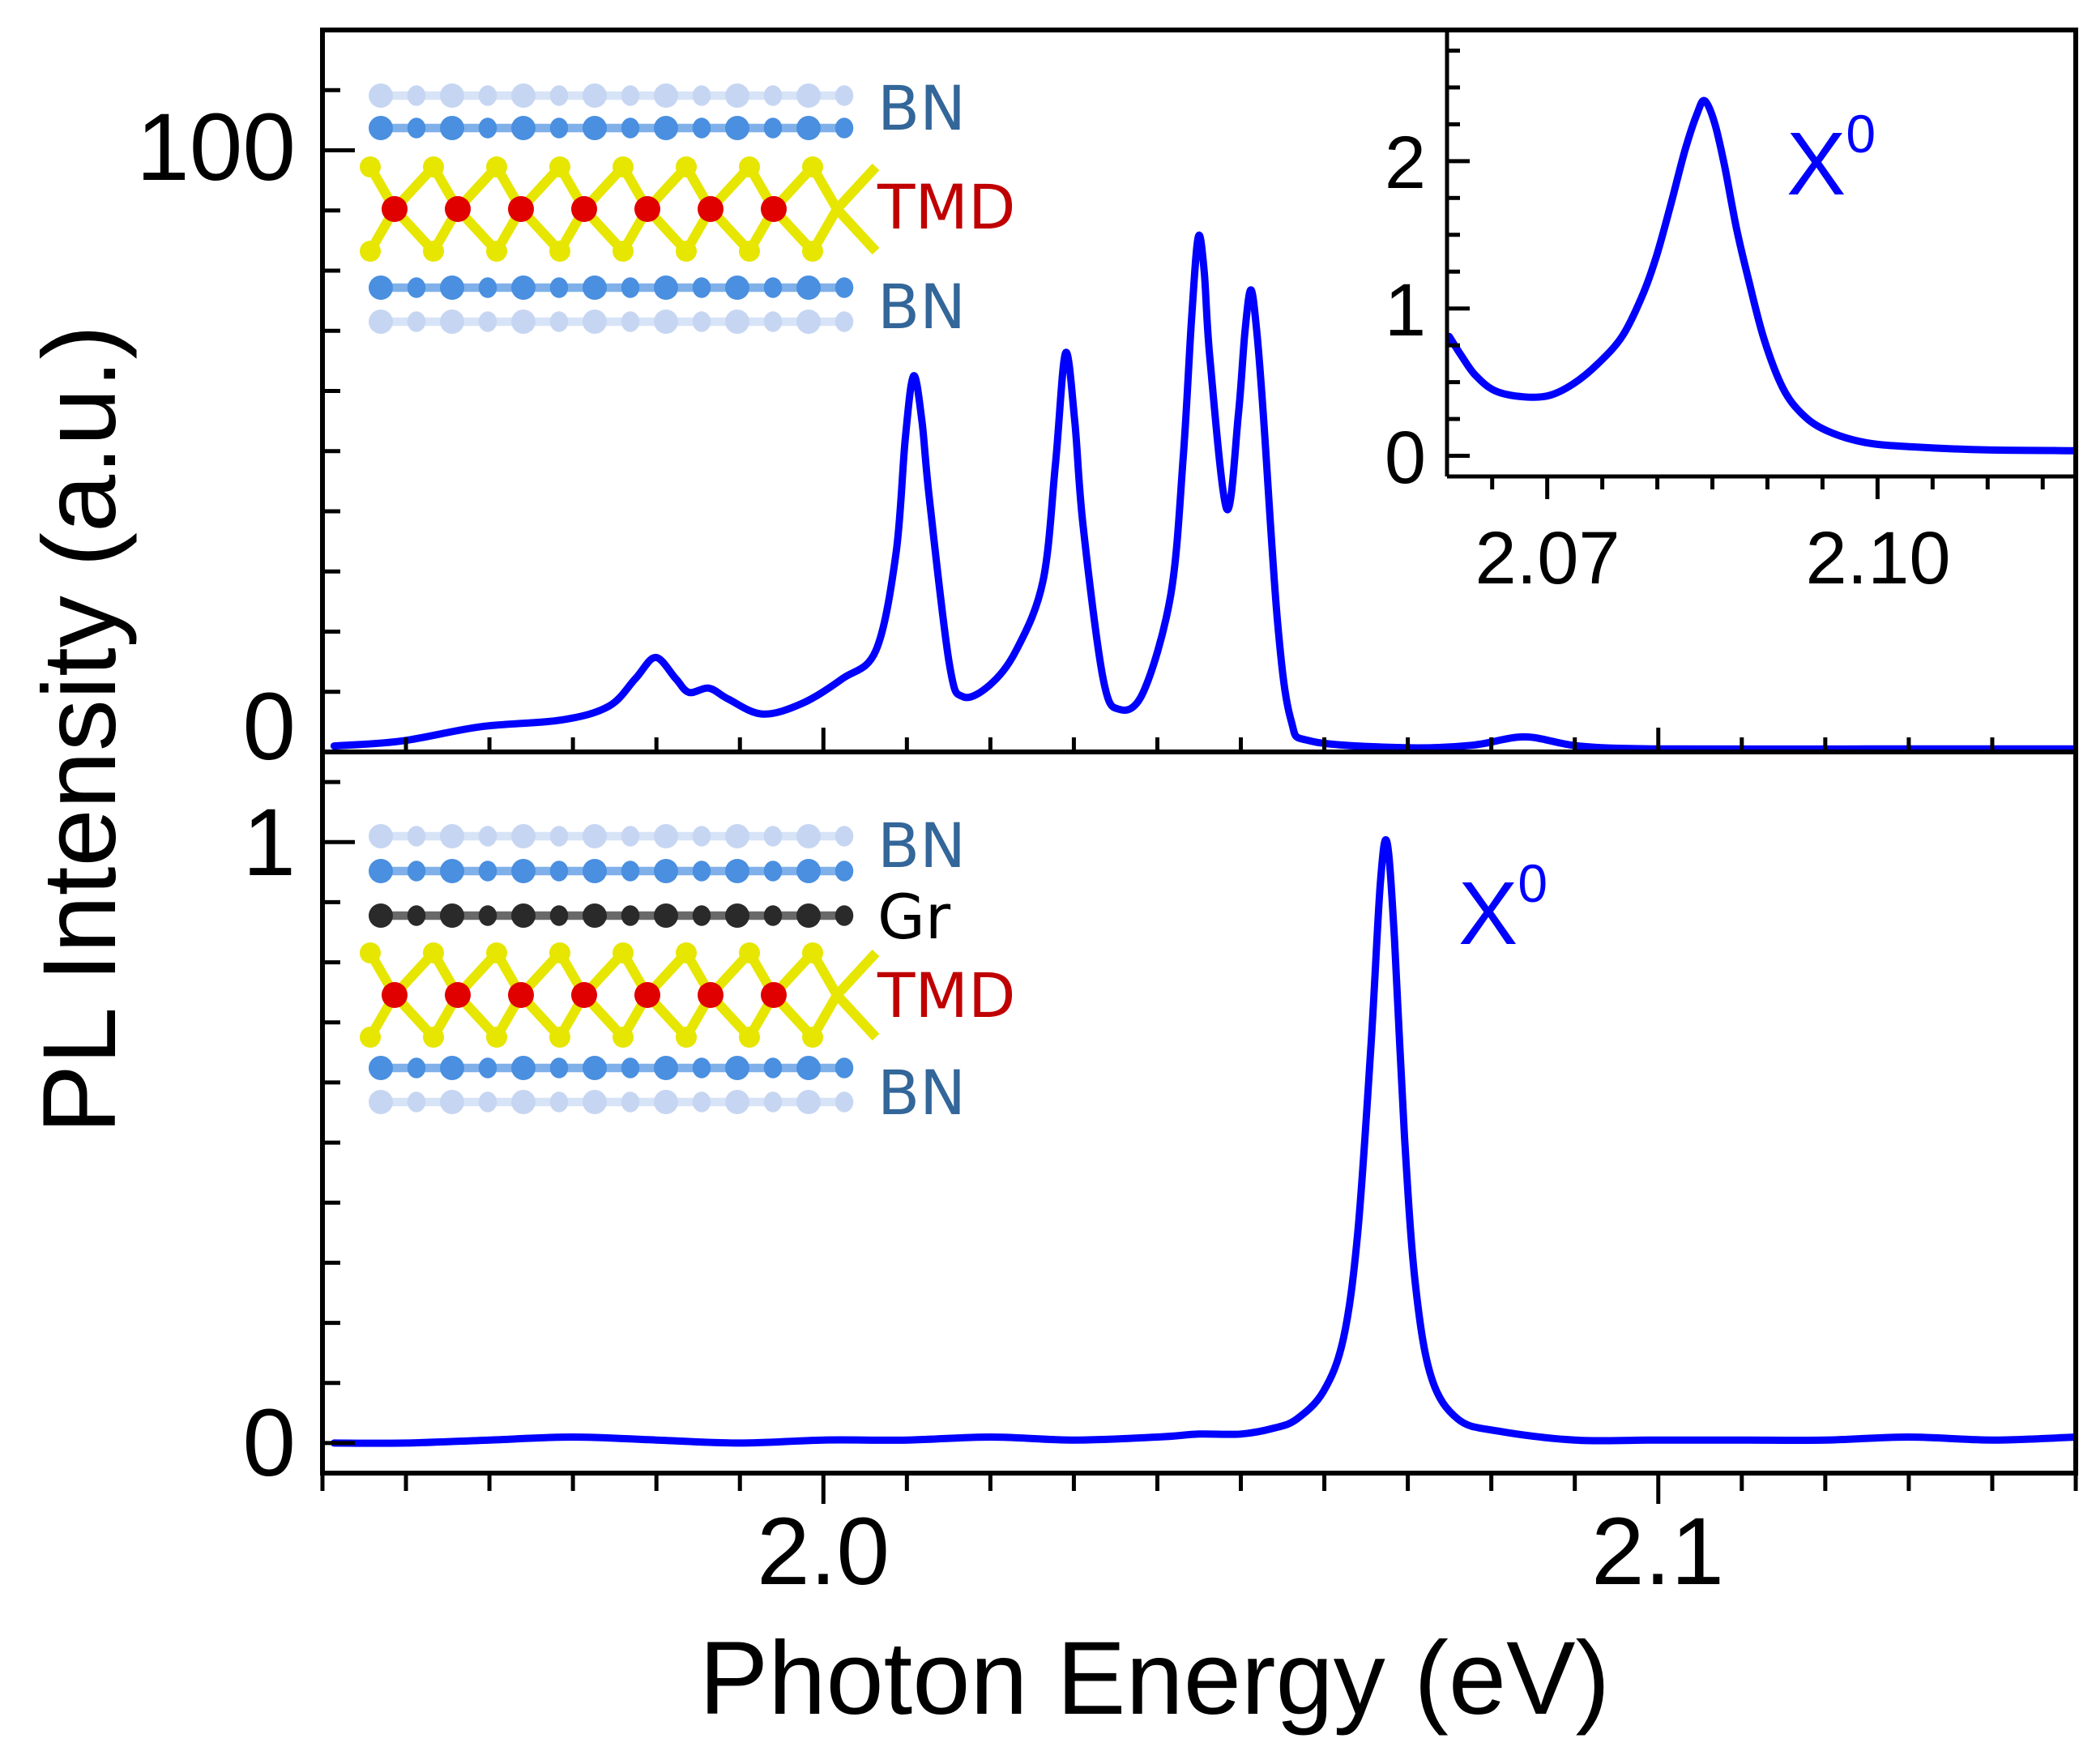  Describe the element at coordinates (611, 915) in the screenshot. I see `graphene-layer` at that location.